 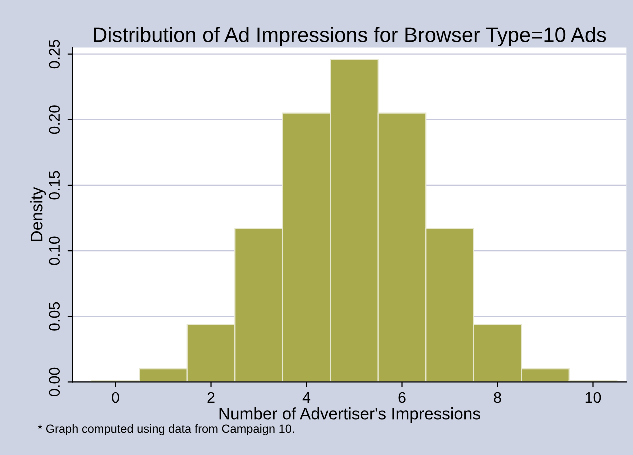 What do you see at coordinates (54, 316) in the screenshot?
I see `y-tick-label: 0.05` at bounding box center [54, 316].